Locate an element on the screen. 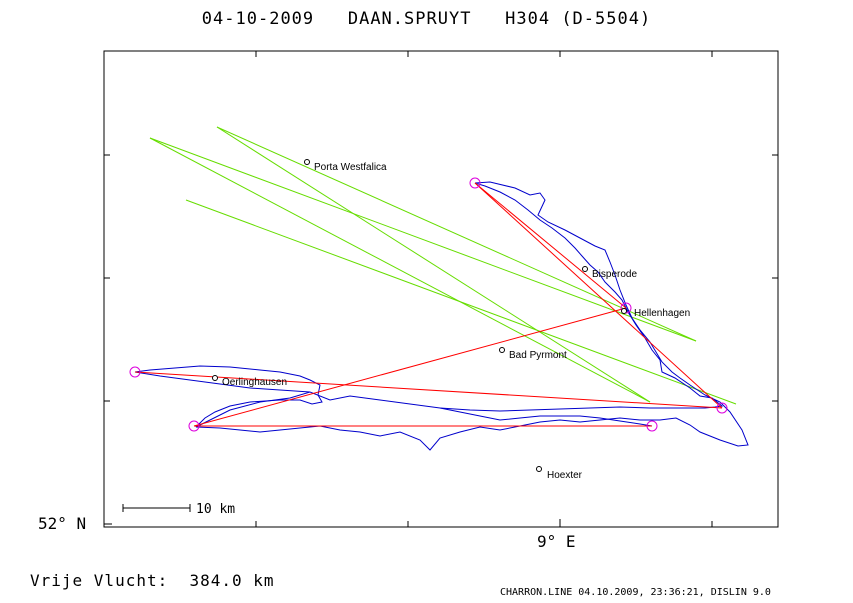  longitude-label: 9° E is located at coordinates (556, 541).